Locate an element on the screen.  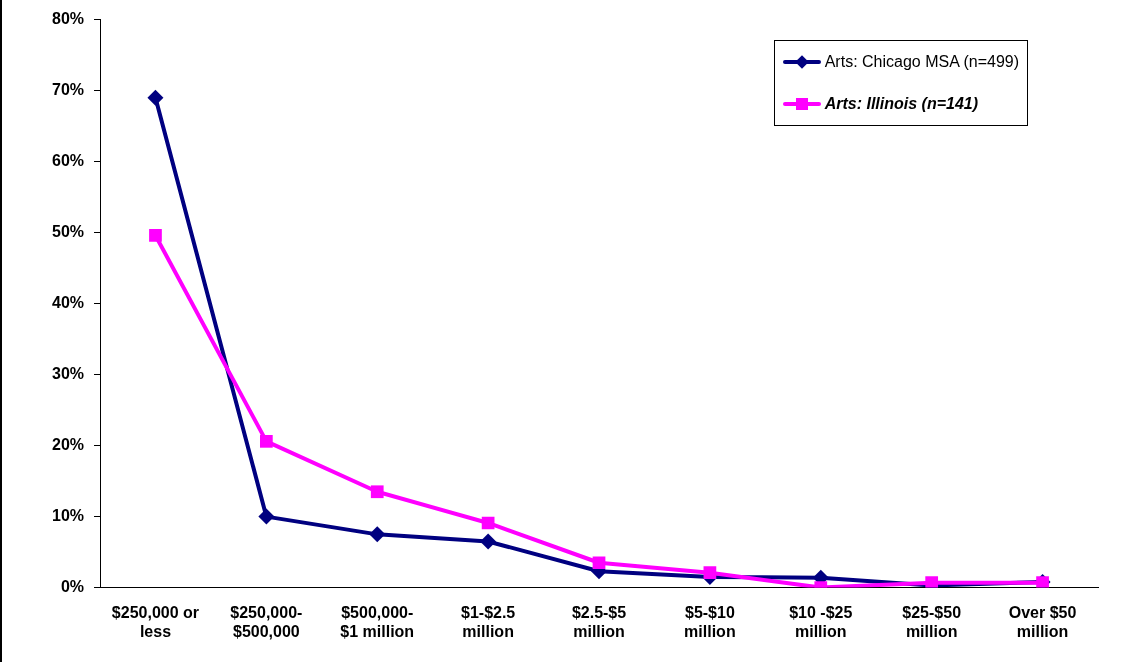
x-tick-label: $250,000 or less is located at coordinates (155, 621).